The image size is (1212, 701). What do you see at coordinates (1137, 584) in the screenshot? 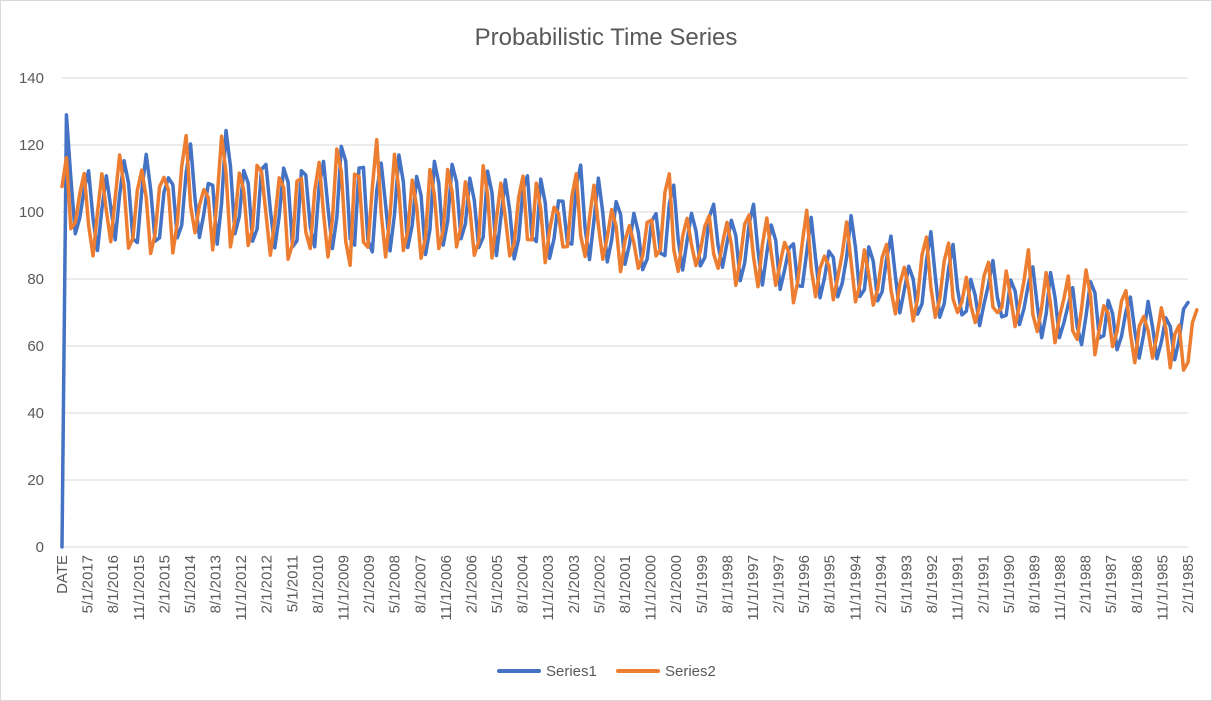
I see `x-tick-label: 8/1/1986` at bounding box center [1137, 584].